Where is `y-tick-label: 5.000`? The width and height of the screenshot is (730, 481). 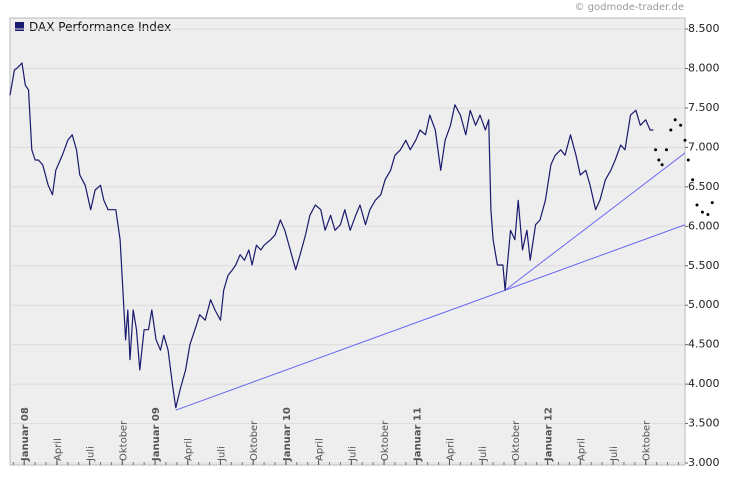
y-tick-label: 5.000 is located at coordinates (704, 304).